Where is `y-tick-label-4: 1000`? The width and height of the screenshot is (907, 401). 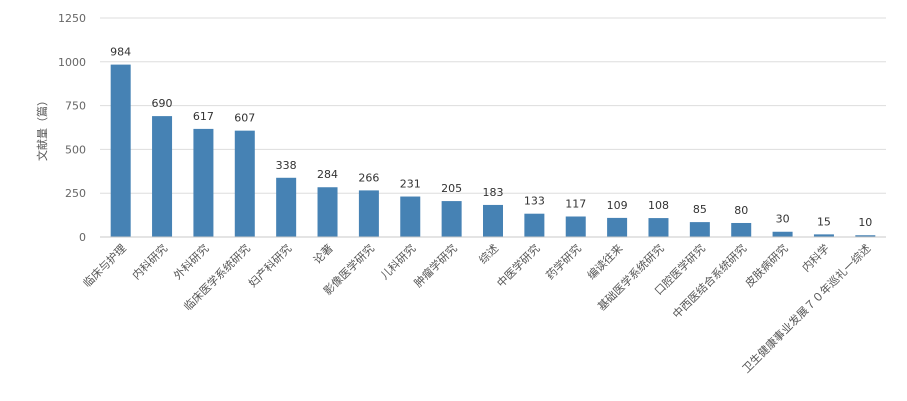 y-tick-label-4: 1000 is located at coordinates (72, 62).